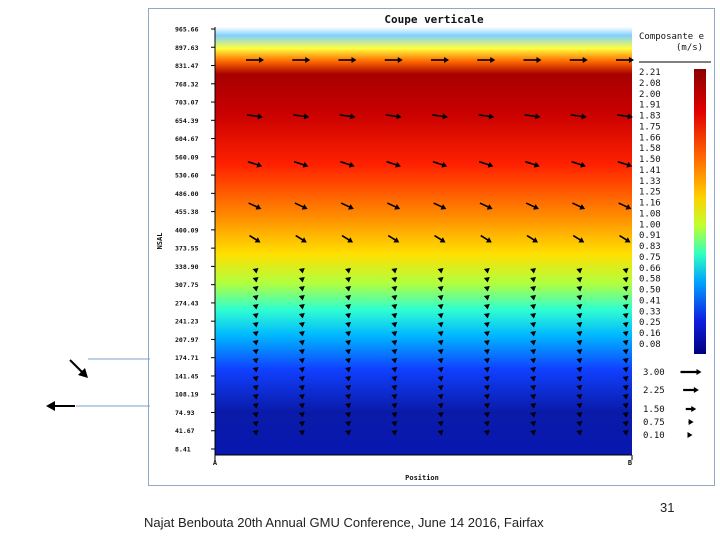 The width and height of the screenshot is (720, 540). I want to click on colorbar-label: 1.33, so click(650, 182).